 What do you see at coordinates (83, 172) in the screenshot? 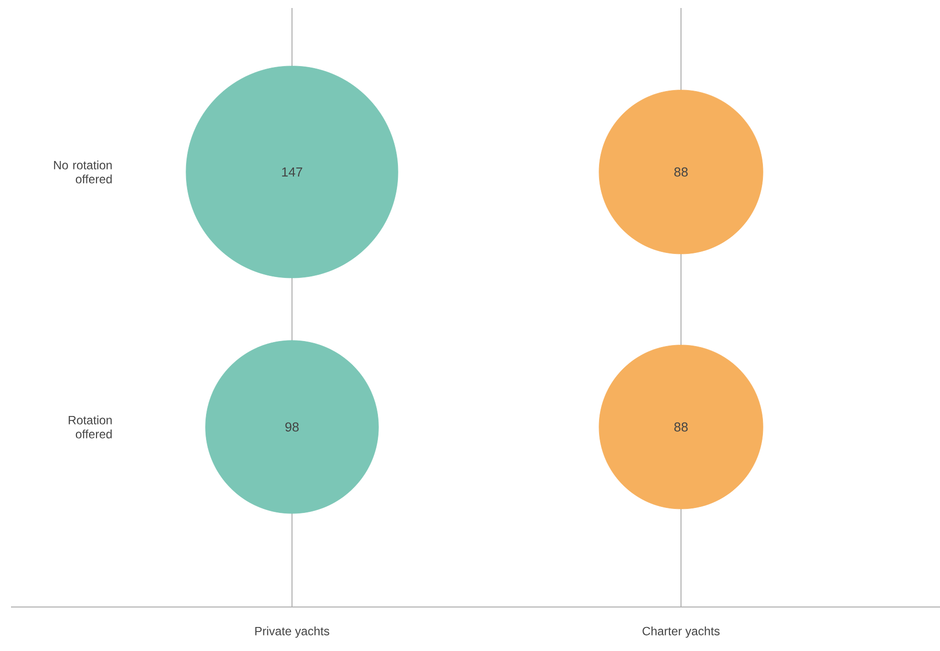
I see `text: No rotation offered` at bounding box center [83, 172].